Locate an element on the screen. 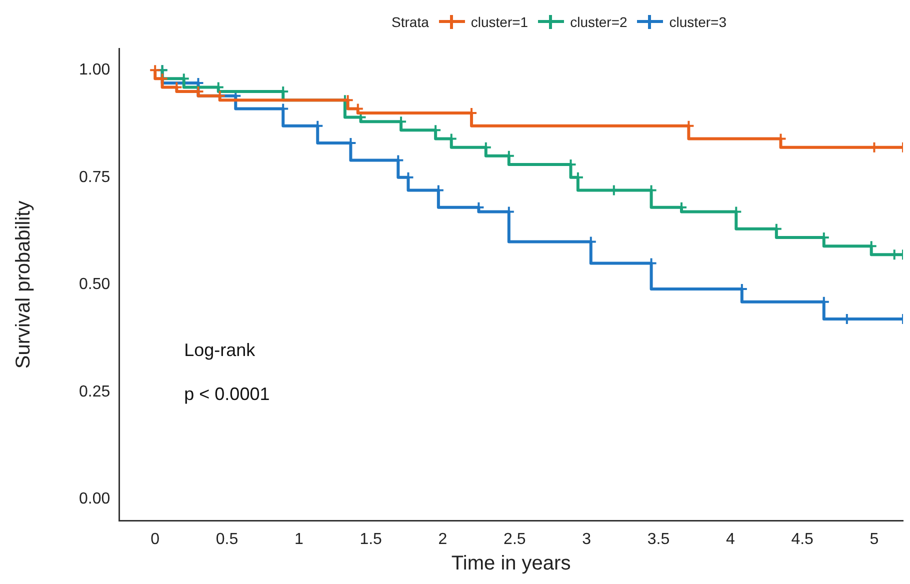  y-tick-label: 1.00 is located at coordinates (94, 69).